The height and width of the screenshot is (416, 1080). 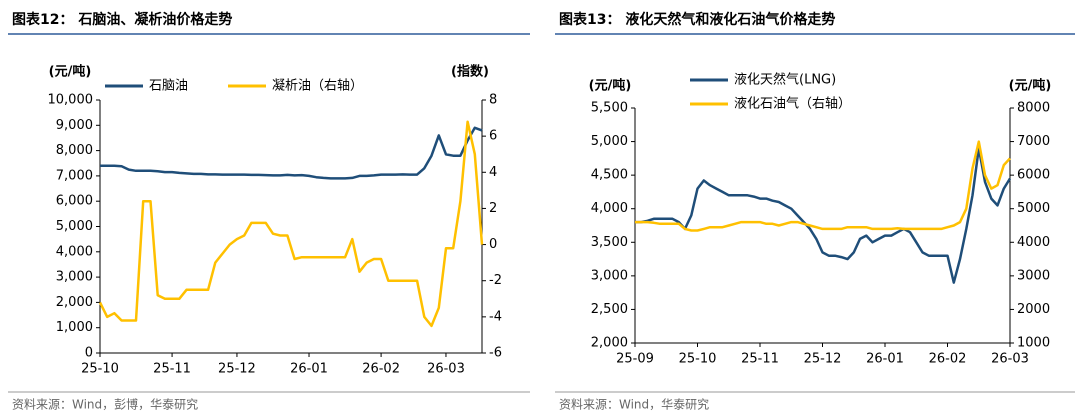 What do you see at coordinates (635, 359) in the screenshot?
I see `x-tick-label: 25-09` at bounding box center [635, 359].